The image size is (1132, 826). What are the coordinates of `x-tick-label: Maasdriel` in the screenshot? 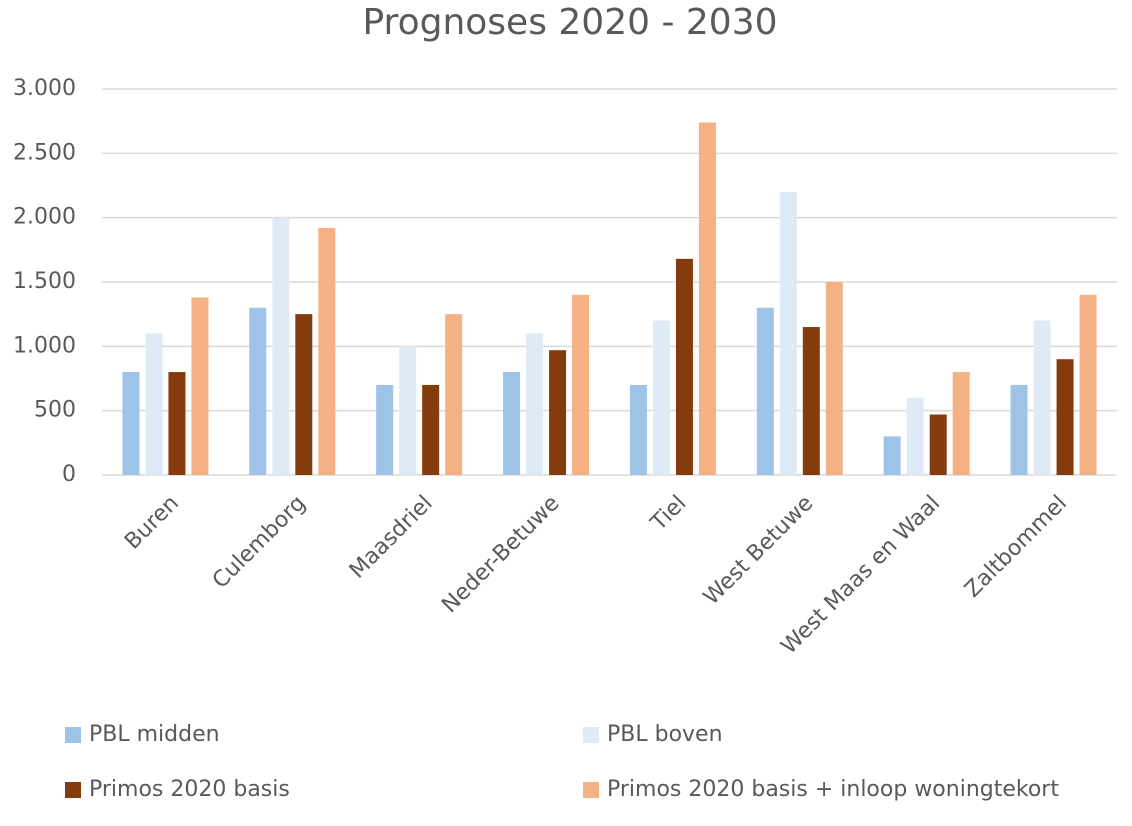 It's located at (391, 537).